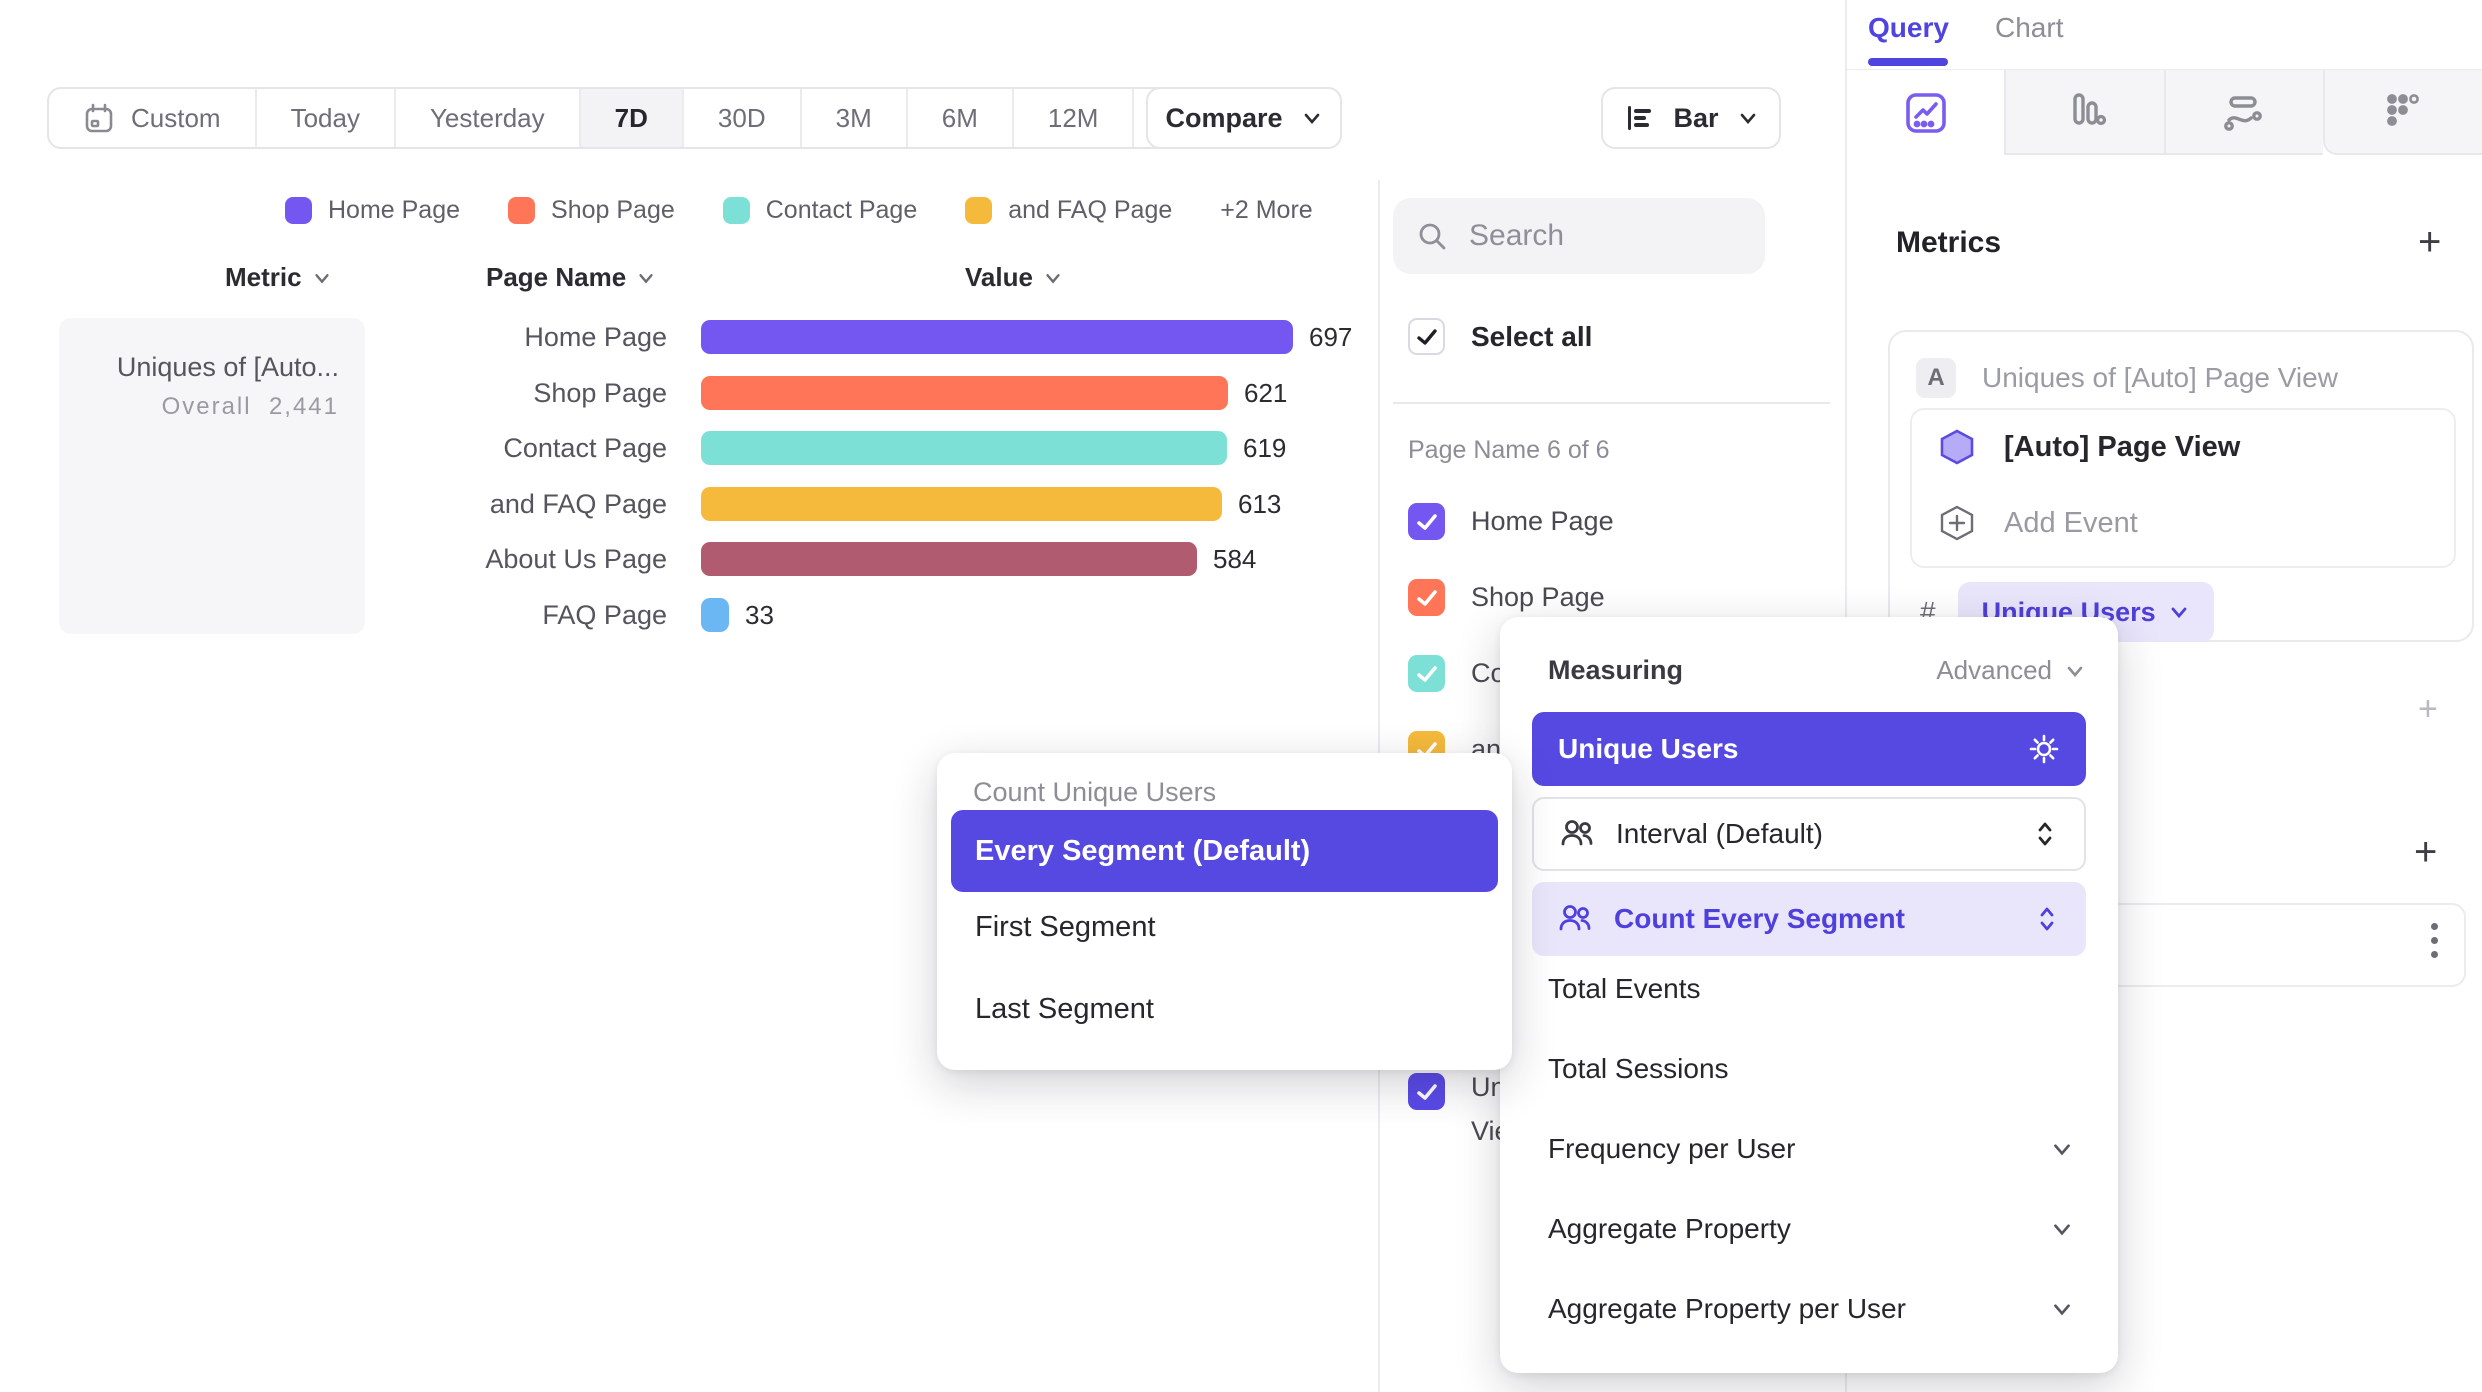 The height and width of the screenshot is (1392, 2482). Describe the element at coordinates (2160, 377) in the screenshot. I see `metric-card-title: Uniques of [Auto] Page View` at that location.